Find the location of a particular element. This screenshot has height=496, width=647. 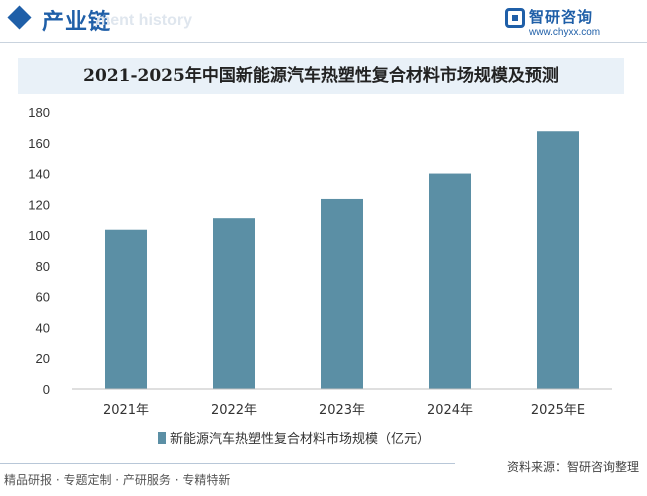

y-tick-label: 20 is located at coordinates (43, 358).